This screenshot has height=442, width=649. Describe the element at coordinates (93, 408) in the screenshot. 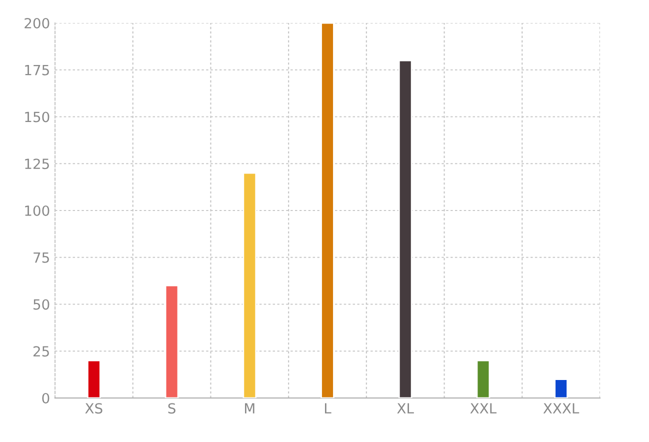

I see `x-tick-label: XS` at that location.